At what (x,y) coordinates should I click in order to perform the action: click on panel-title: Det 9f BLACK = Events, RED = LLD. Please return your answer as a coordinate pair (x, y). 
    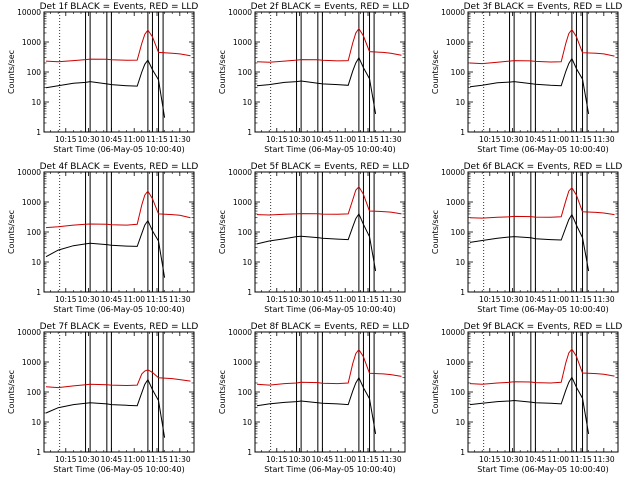
    Looking at the image, I should click on (543, 327).